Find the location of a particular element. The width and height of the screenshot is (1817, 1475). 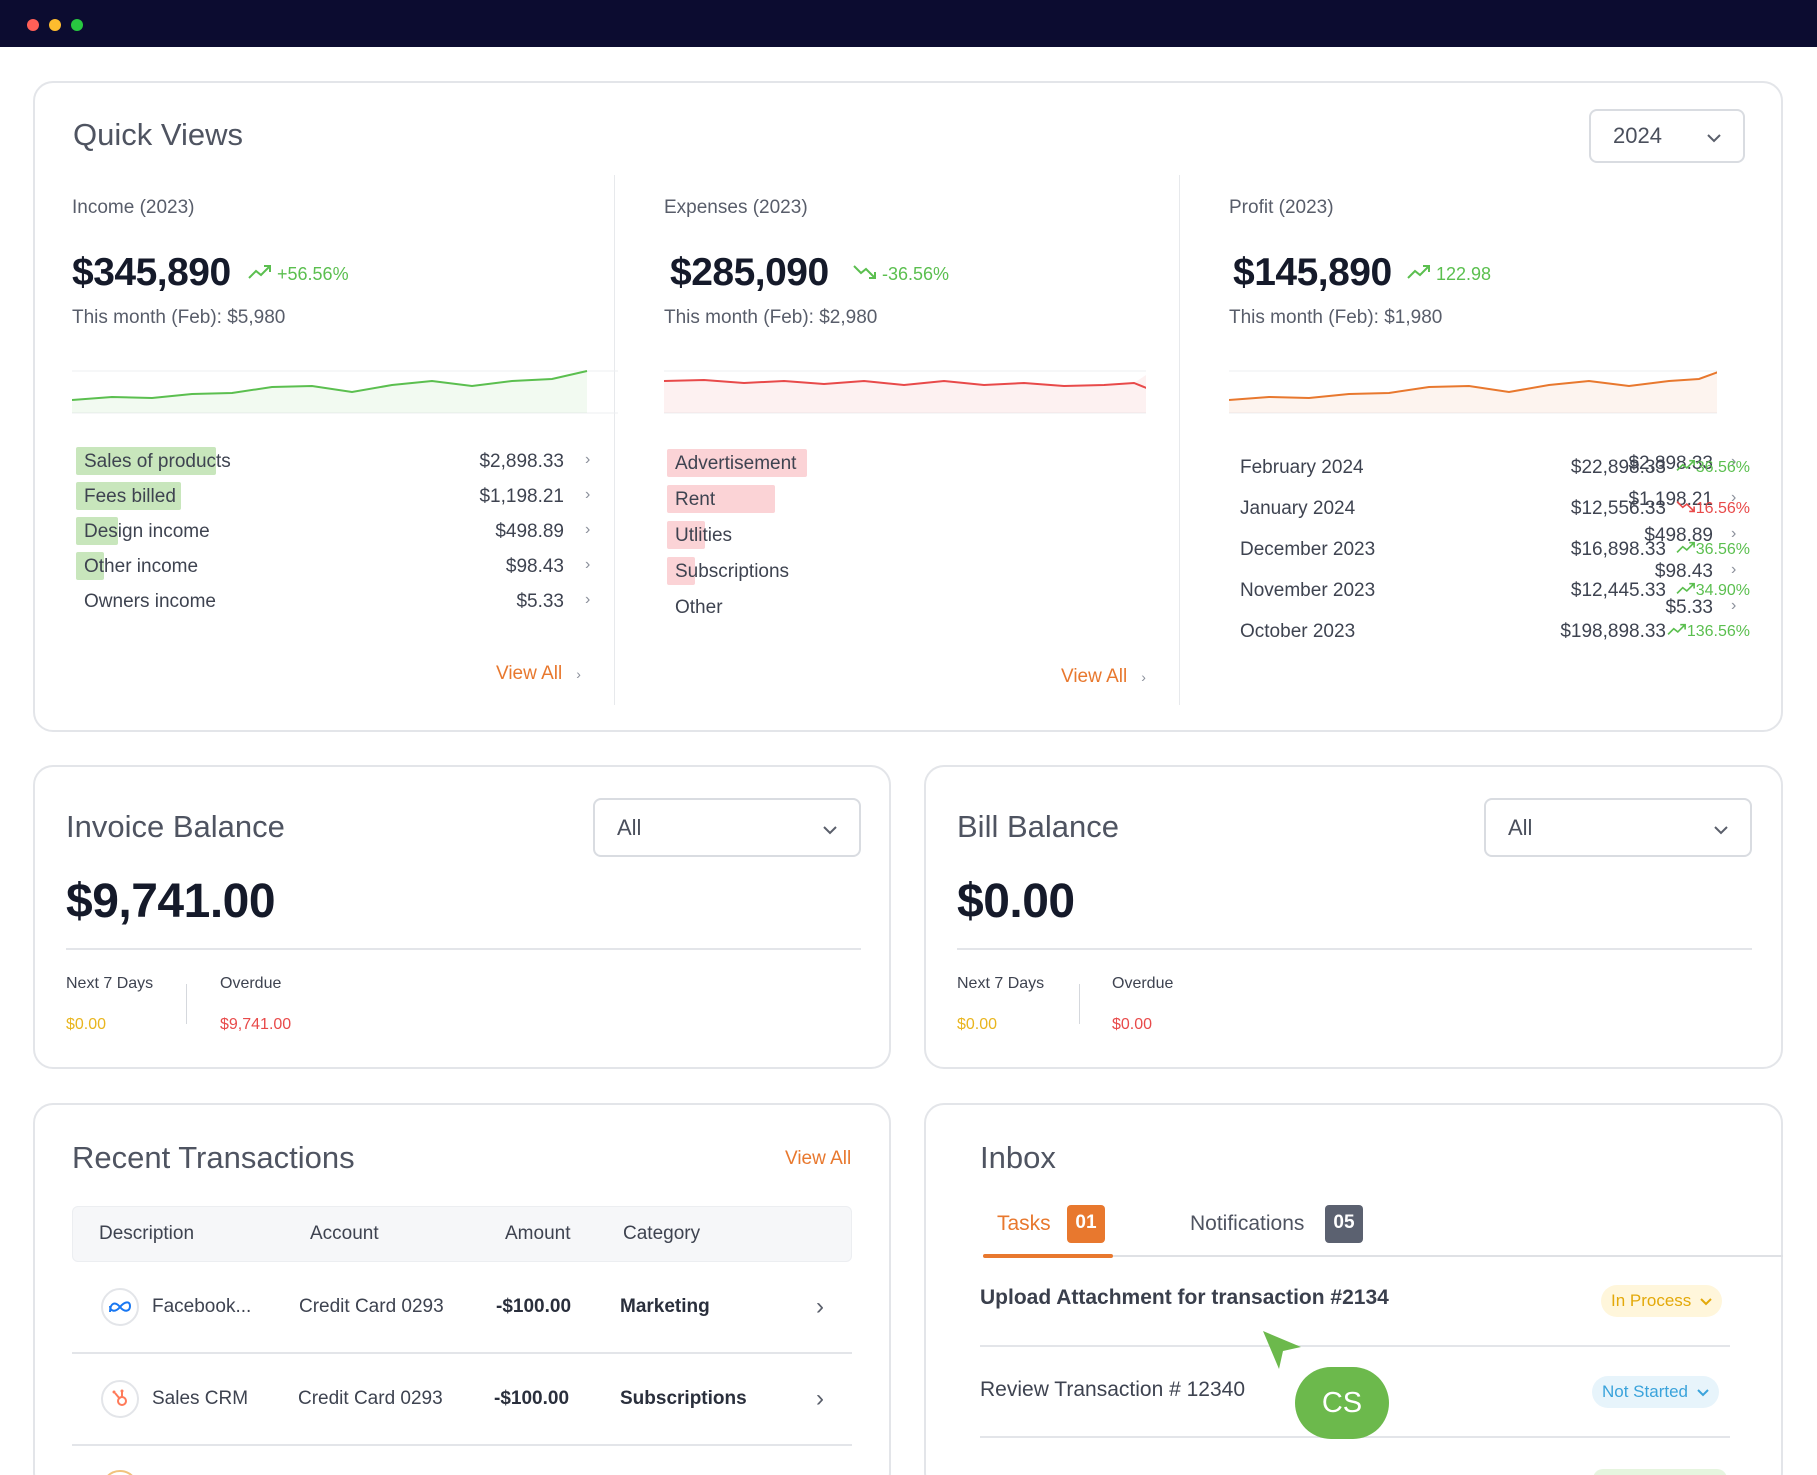

window-maximize-control is located at coordinates (77, 25).